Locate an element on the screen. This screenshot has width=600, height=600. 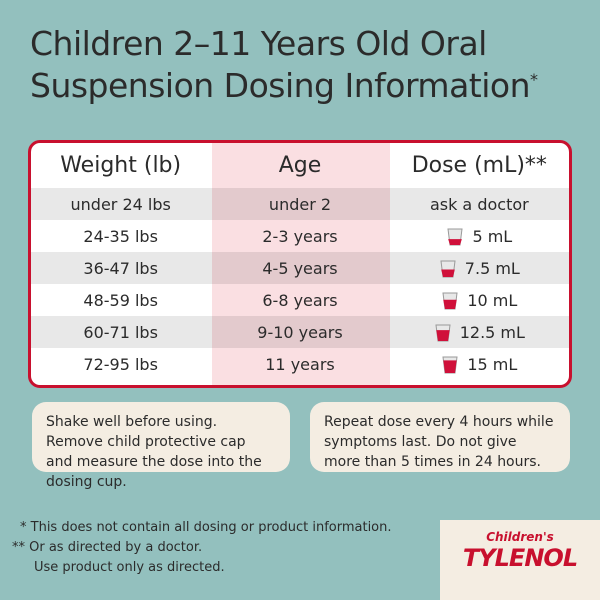
table-row: 36-47 lbs 4-5 years 7.5 mL is located at coordinates (300, 268).